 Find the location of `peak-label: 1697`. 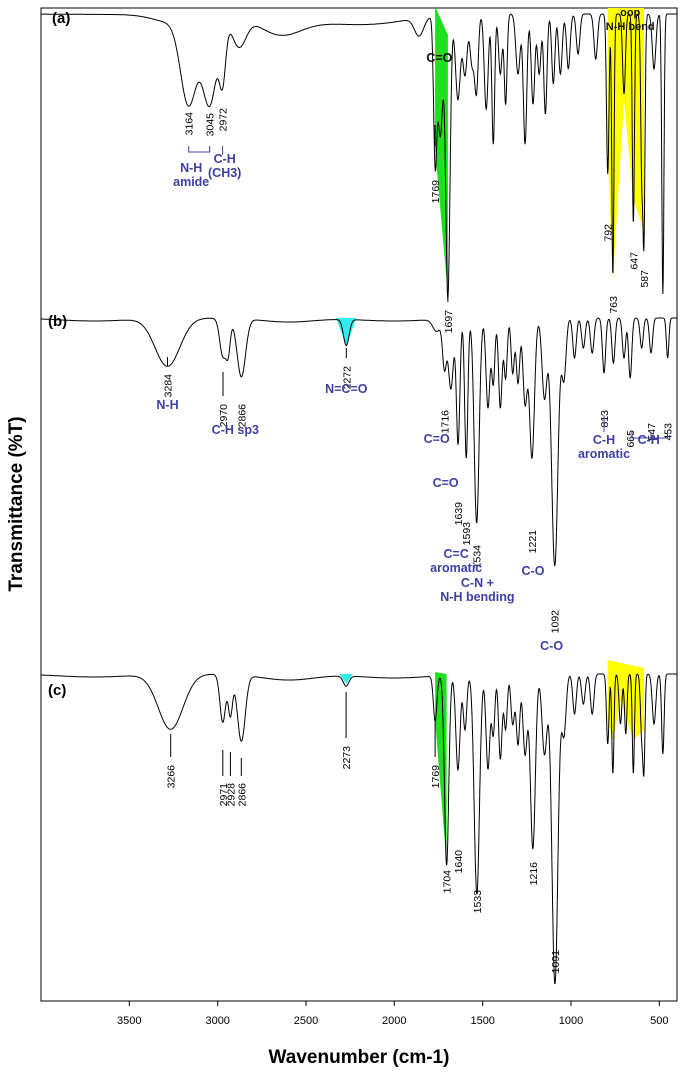

peak-label: 1697 is located at coordinates (449, 322).